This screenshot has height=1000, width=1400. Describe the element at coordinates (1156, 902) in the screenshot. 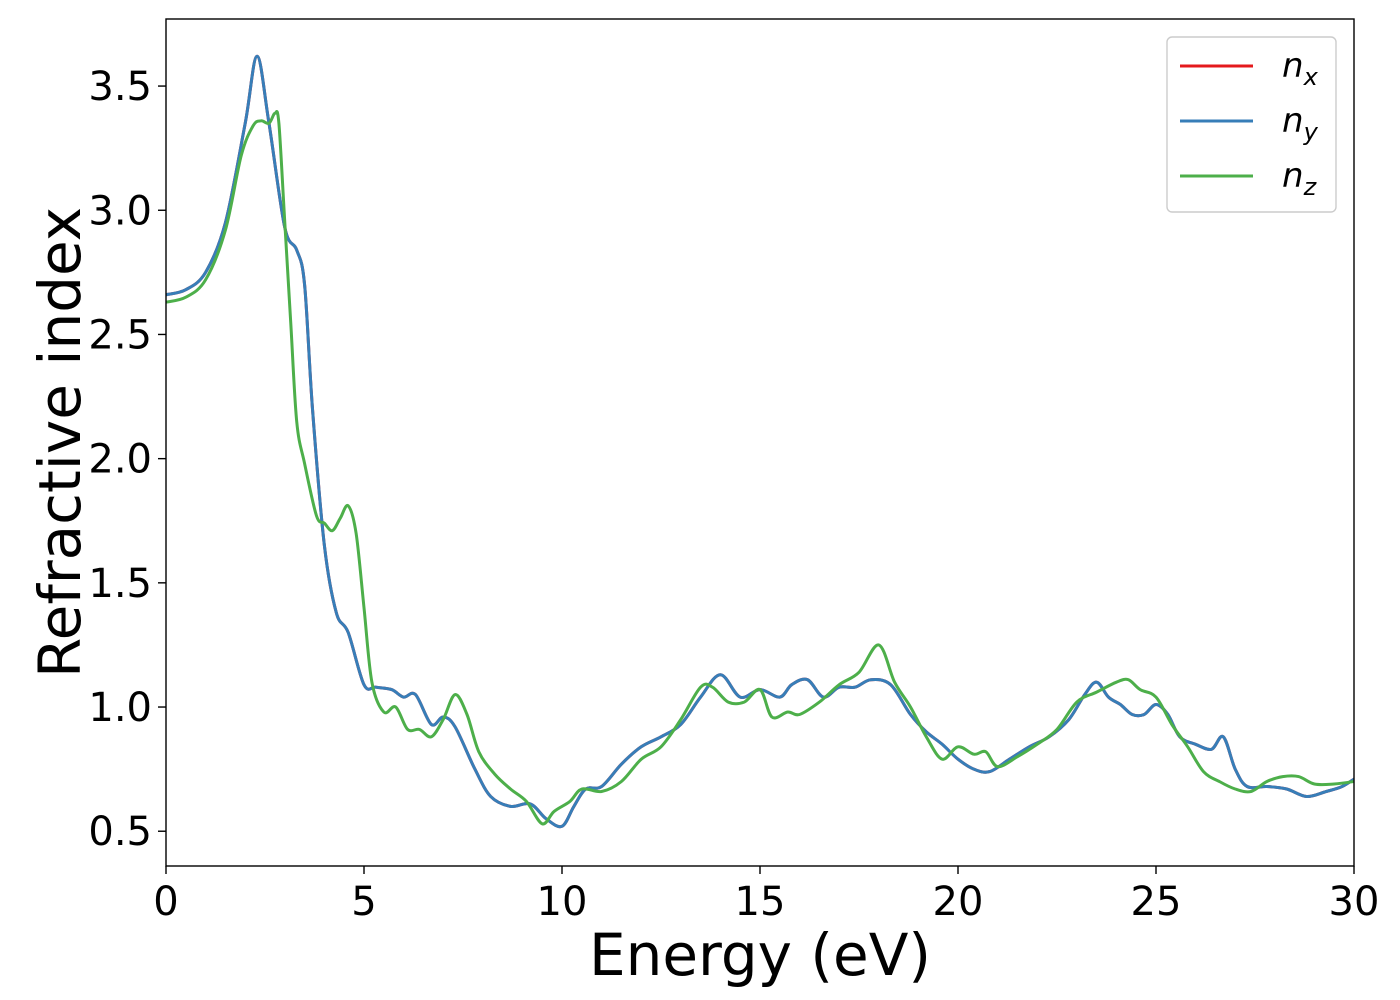

I see `x-tick-label: 25` at that location.